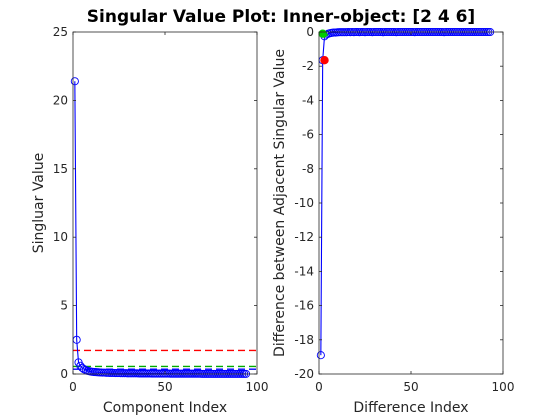 Image resolution: width=560 pixels, height=420 pixels. Describe the element at coordinates (60, 32) in the screenshot. I see `y-tick-label: 25` at that location.